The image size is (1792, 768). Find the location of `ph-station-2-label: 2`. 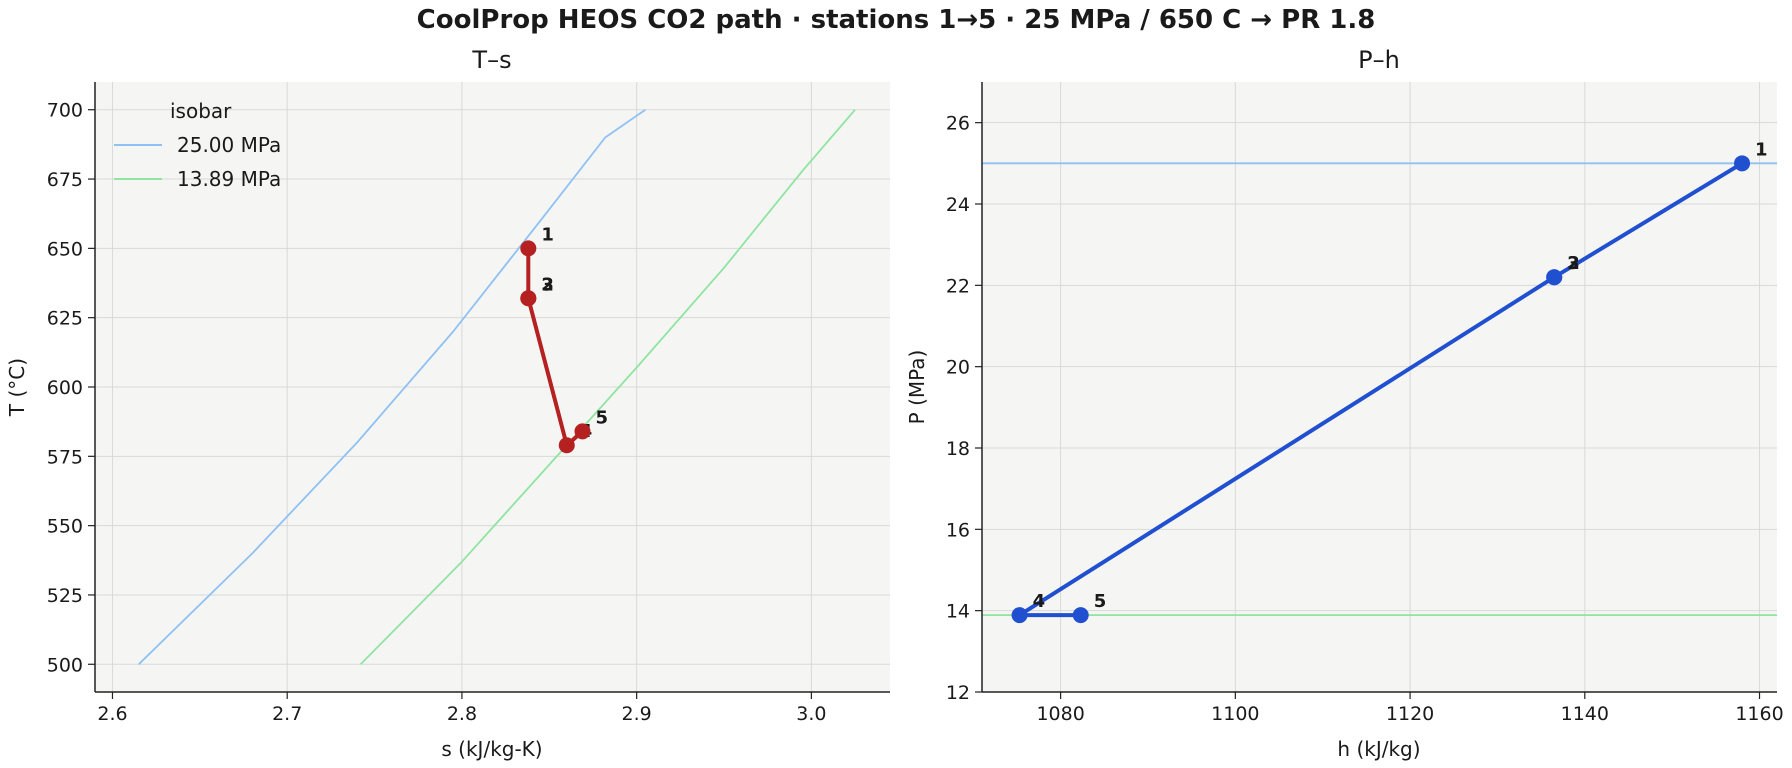

ph-station-2-label: 2 is located at coordinates (1573, 263).